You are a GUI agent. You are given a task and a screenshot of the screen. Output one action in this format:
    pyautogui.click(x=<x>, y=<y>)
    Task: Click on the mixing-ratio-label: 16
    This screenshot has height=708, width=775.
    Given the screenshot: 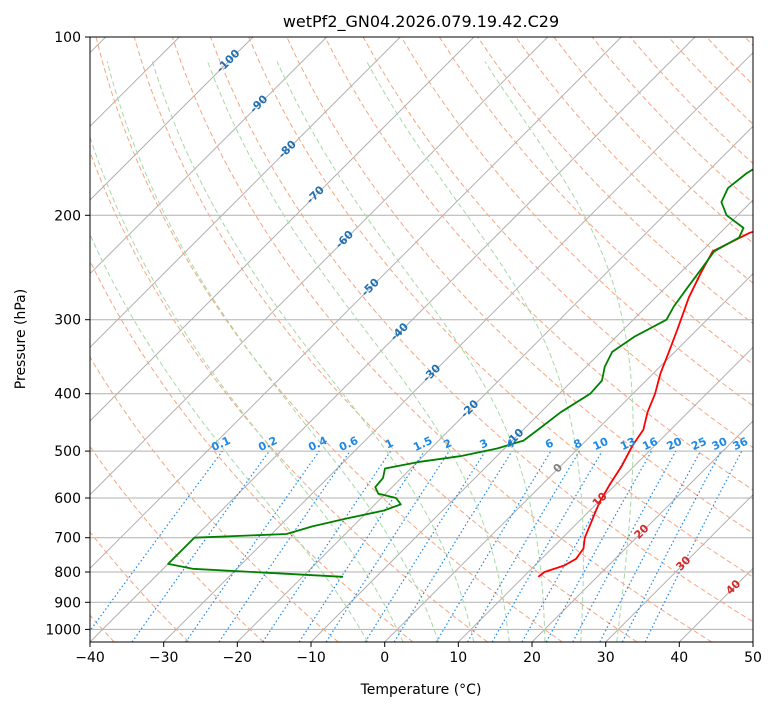 What is the action you would take?
    pyautogui.click(x=650, y=444)
    